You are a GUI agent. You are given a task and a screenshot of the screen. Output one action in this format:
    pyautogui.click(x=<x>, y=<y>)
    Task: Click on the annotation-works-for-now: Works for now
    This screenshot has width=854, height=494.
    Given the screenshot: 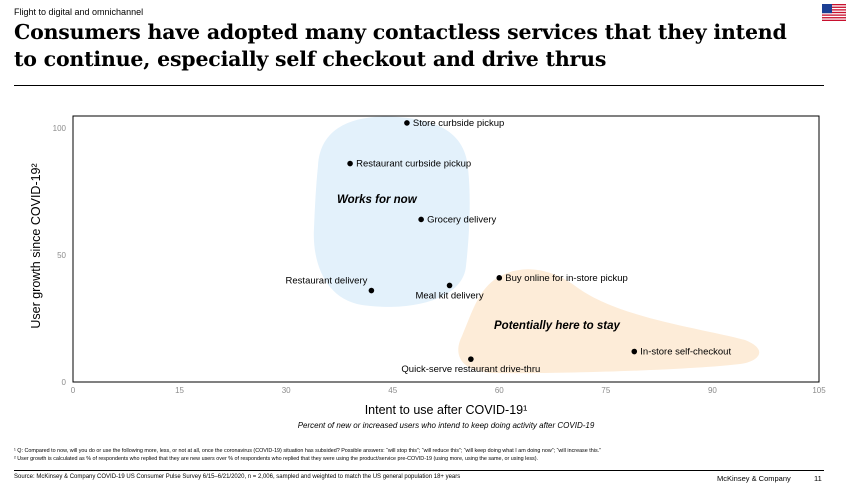 What is the action you would take?
    pyautogui.click(x=377, y=200)
    